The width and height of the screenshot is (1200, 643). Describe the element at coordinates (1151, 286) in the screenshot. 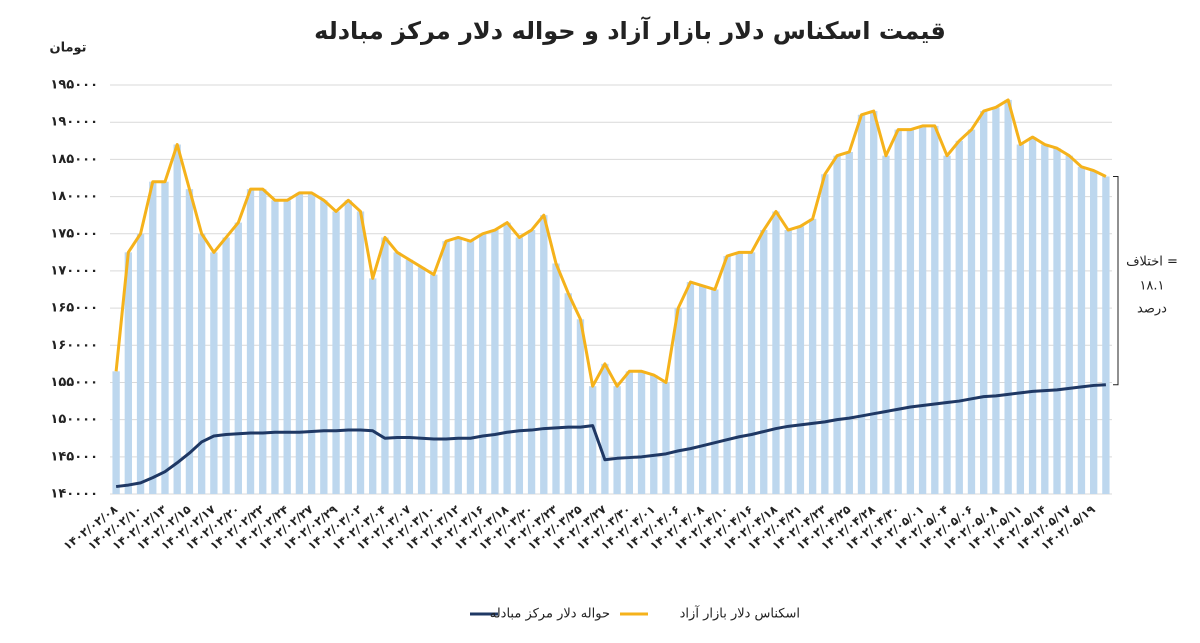

I see `annotation: ۱۸.۱` at that location.